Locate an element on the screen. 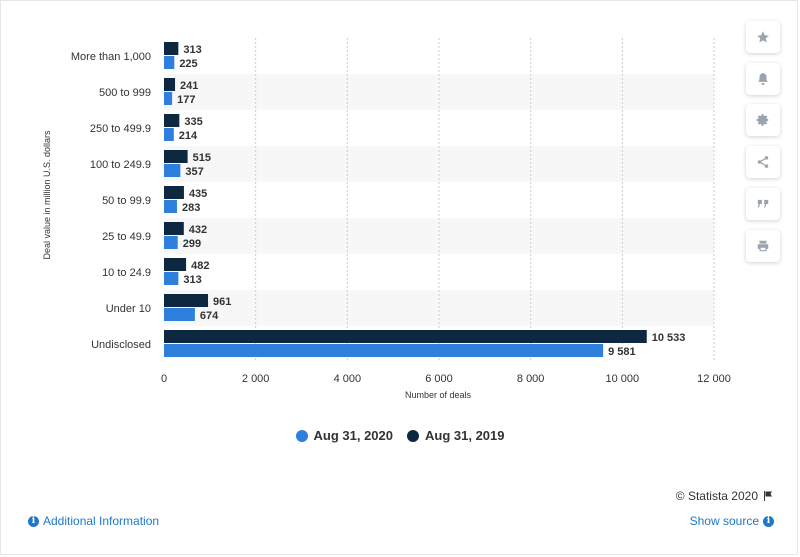  settings-button is located at coordinates (763, 120).